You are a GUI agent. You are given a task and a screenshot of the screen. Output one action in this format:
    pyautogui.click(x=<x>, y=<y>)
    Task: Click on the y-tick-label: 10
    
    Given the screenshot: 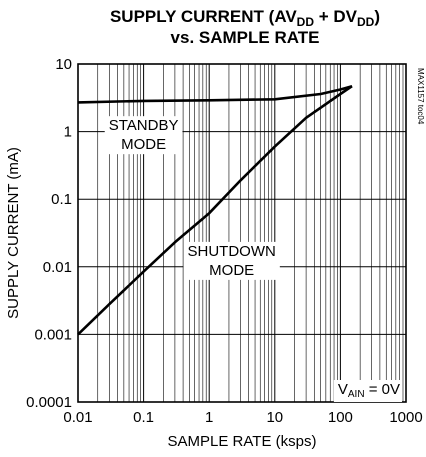 What is the action you would take?
    pyautogui.click(x=63, y=64)
    